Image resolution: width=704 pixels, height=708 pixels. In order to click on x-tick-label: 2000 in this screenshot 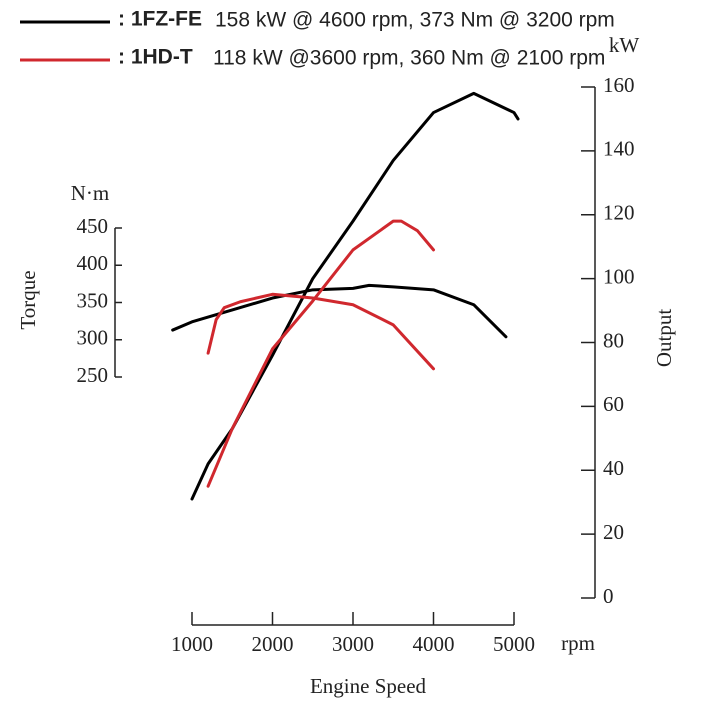, I will do `click(273, 644)`.